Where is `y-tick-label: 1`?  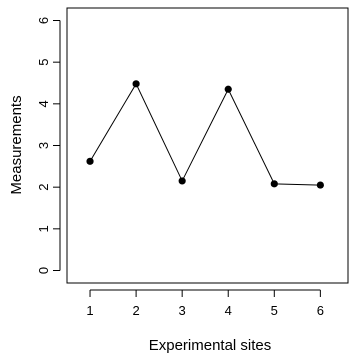
y-tick-label: 1 is located at coordinates (43, 228).